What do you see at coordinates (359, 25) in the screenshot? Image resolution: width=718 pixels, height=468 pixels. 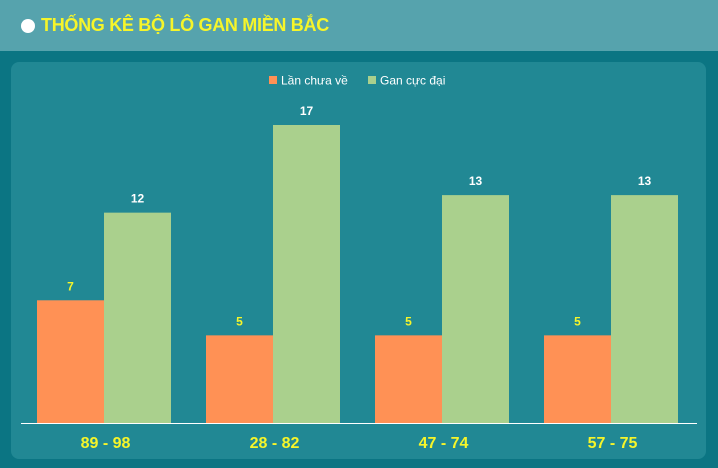 I see `header-bar: THỐNG KÊ BỘ LÔ GAN MIỀN BẮC` at bounding box center [359, 25].